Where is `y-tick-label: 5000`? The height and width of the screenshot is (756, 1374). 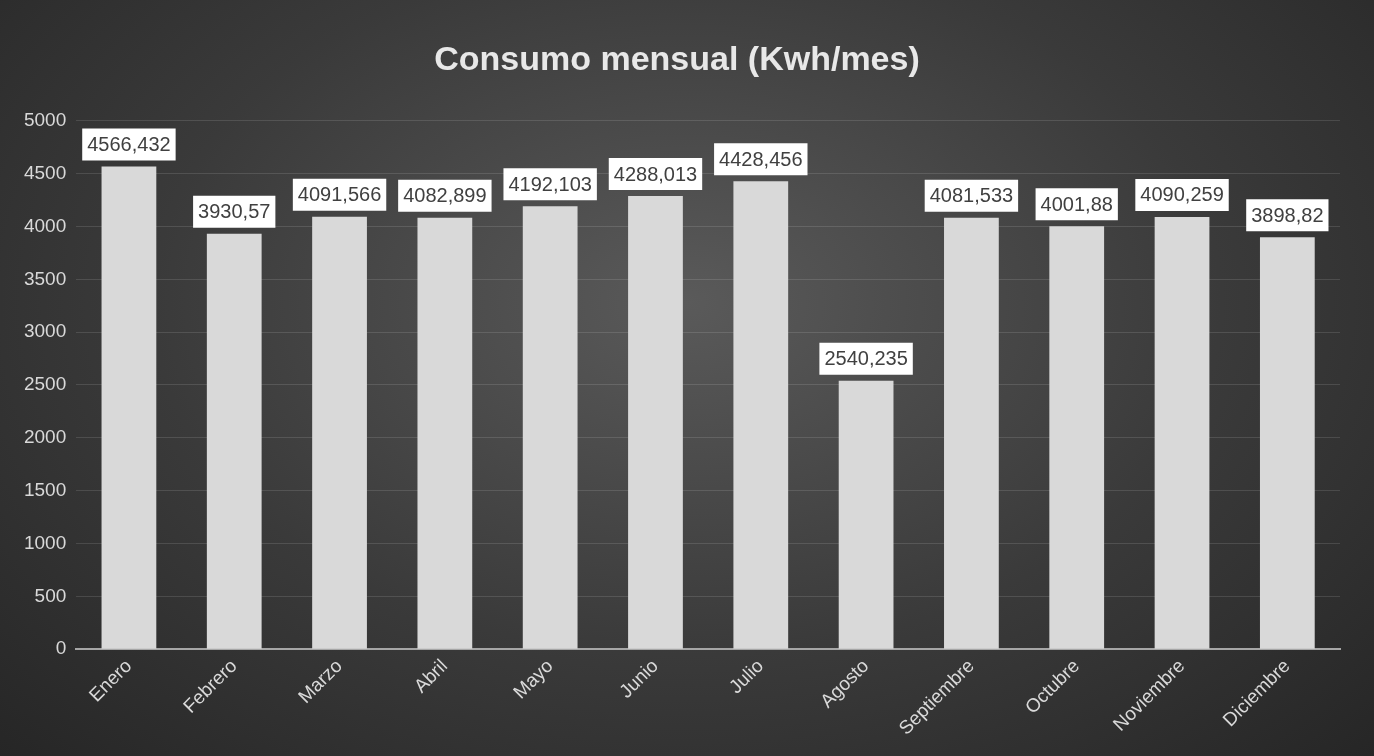
y-tick-label: 5000 is located at coordinates (45, 120).